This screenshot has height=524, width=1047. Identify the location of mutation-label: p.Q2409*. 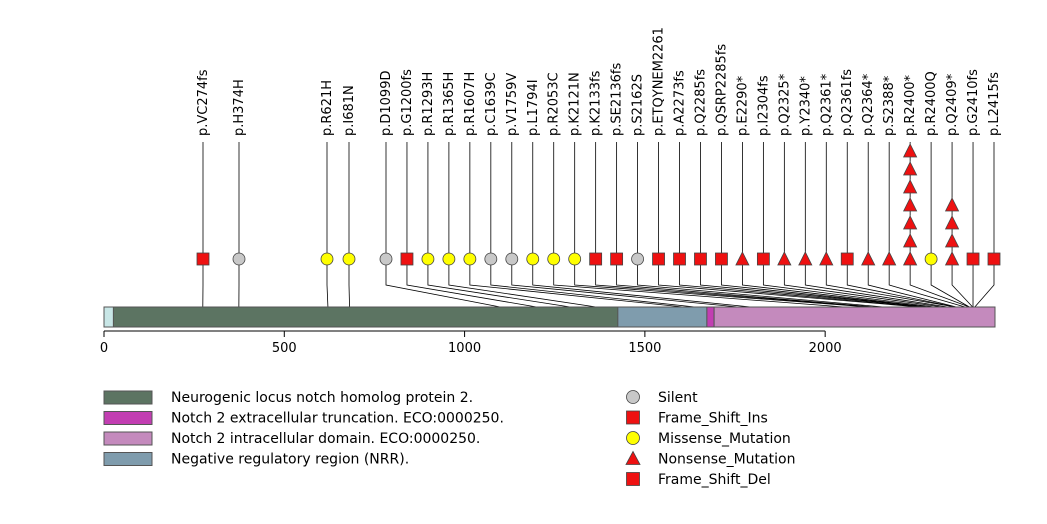
(952, 104).